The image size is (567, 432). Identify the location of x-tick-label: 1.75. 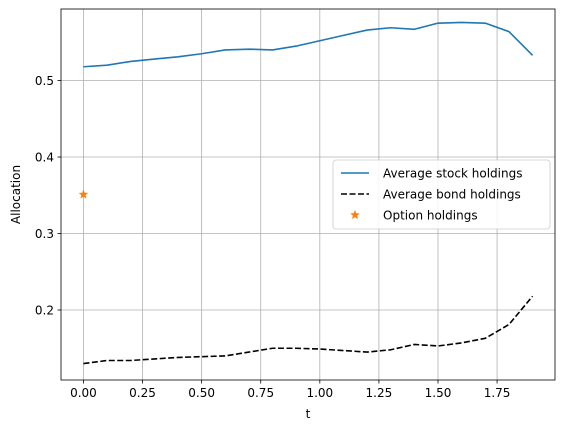
(497, 393).